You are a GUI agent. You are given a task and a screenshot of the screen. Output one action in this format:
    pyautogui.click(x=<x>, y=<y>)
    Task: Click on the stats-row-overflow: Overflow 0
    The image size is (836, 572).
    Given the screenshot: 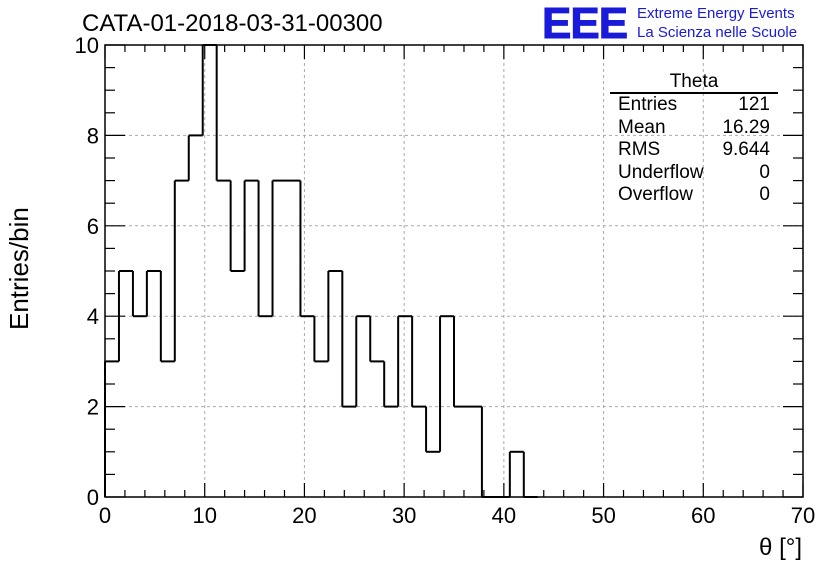 What is the action you would take?
    pyautogui.click(x=694, y=195)
    